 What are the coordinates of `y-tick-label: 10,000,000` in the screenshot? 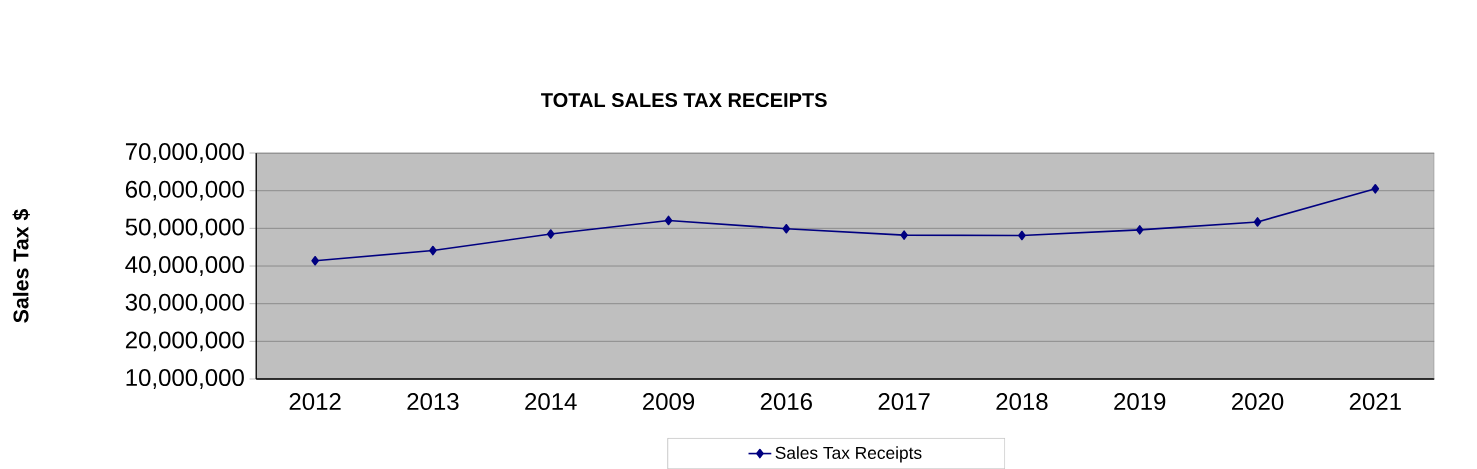 It's located at (185, 379).